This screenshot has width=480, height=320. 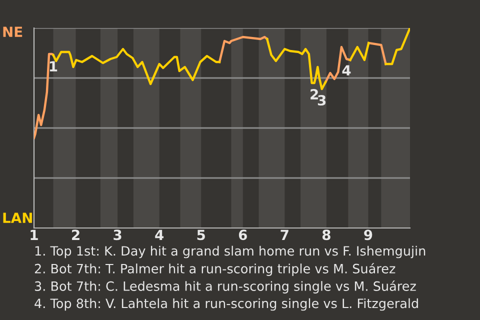 I want to click on text: 4. Top 8th: V. Lahtela hit a run-scoring single vs L. Fitzgerald, so click(x=226, y=304).